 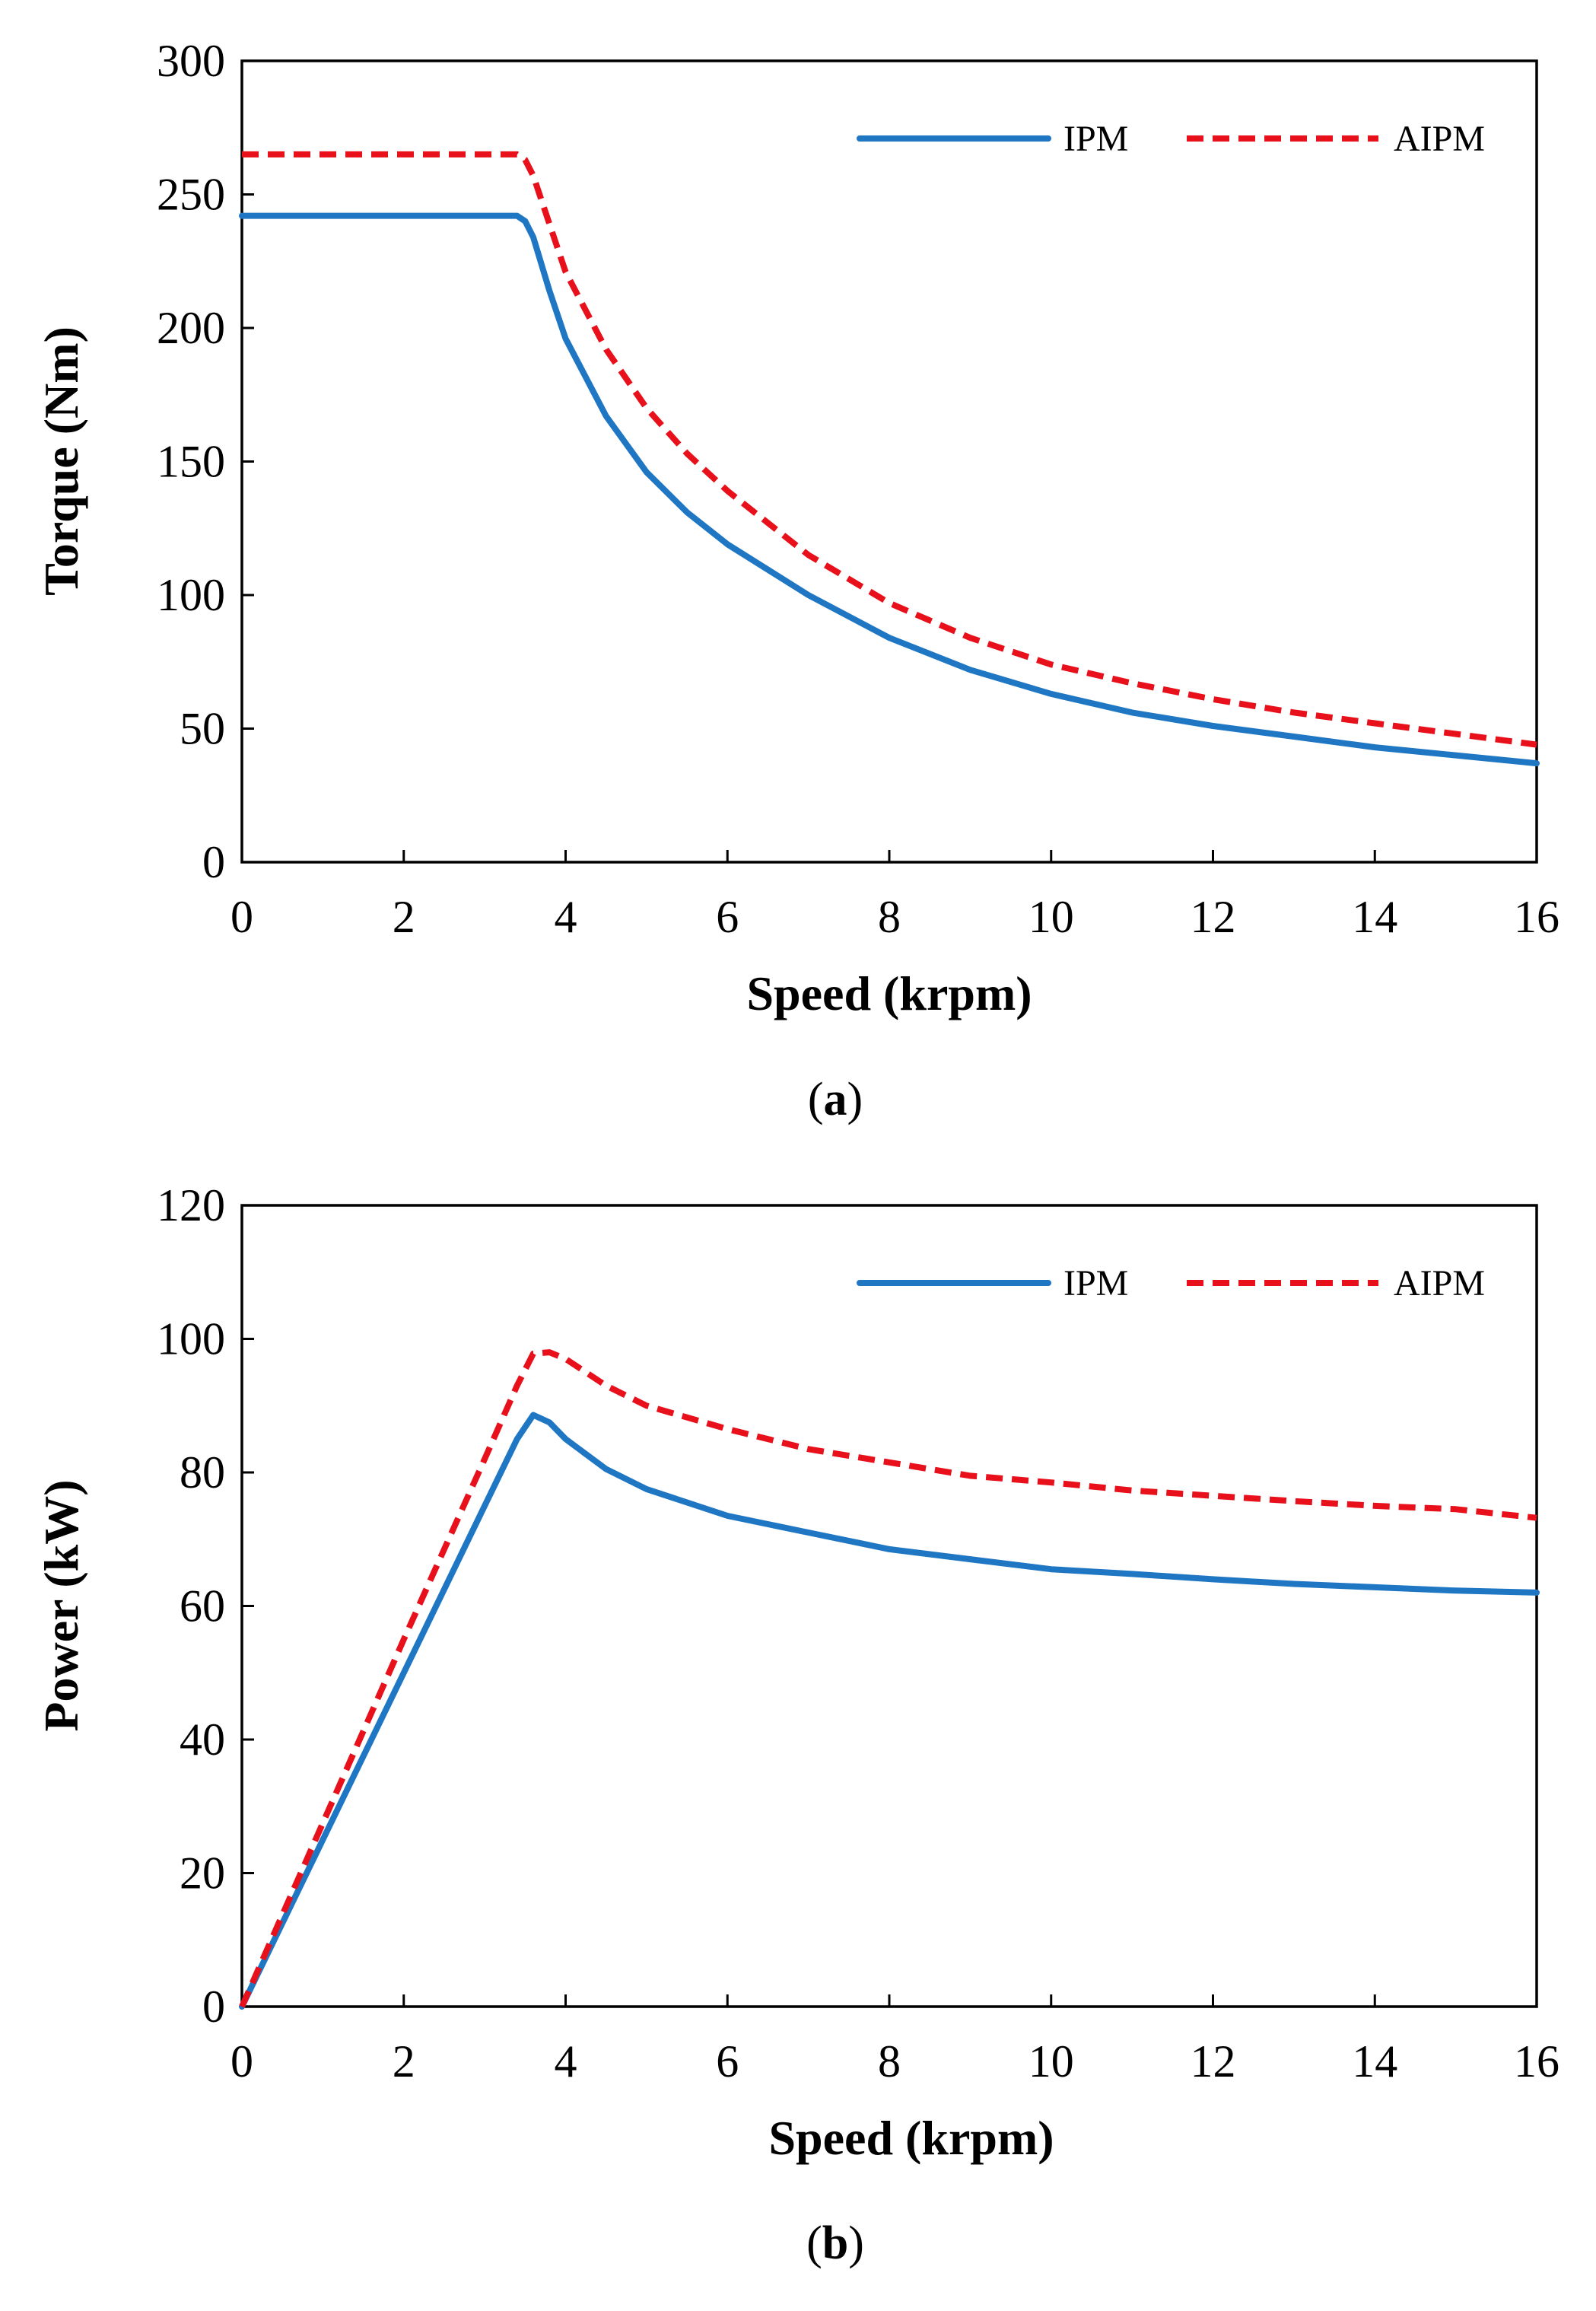 What do you see at coordinates (202, 1606) in the screenshot?
I see `power-y-tick-label: 60` at bounding box center [202, 1606].